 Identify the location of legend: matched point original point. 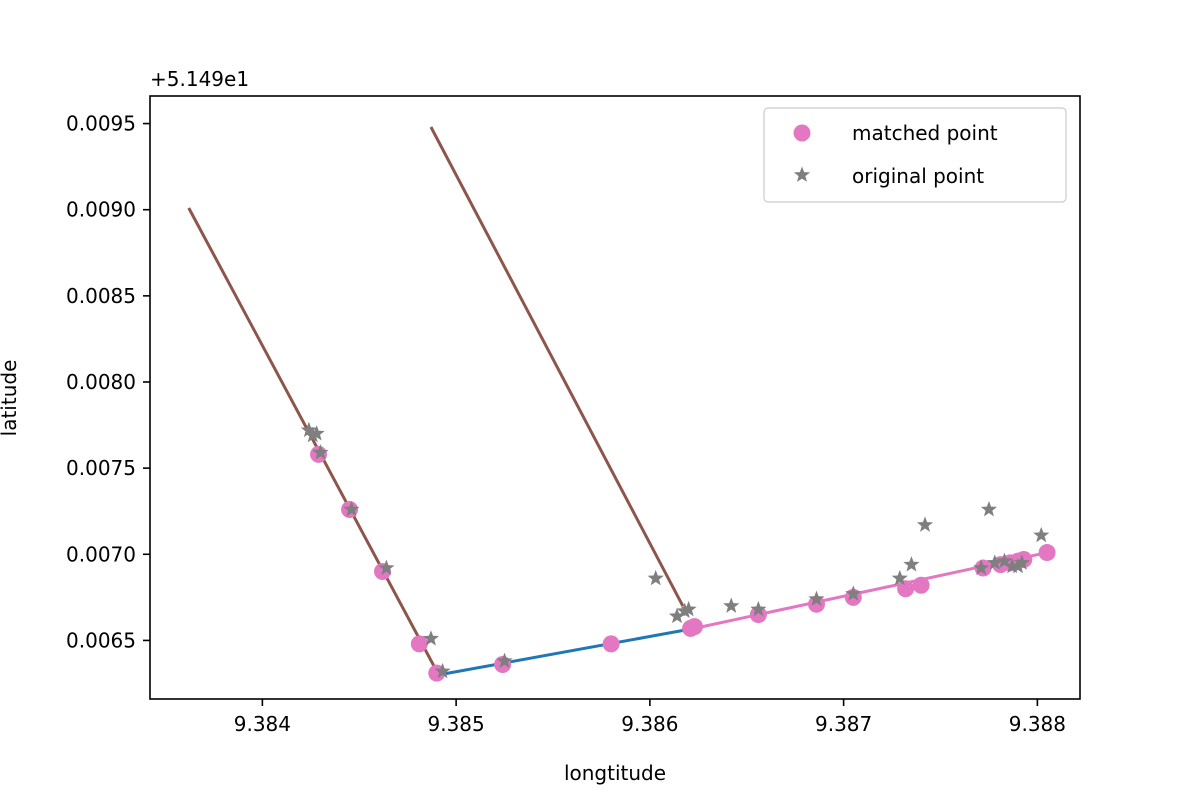
(915, 155).